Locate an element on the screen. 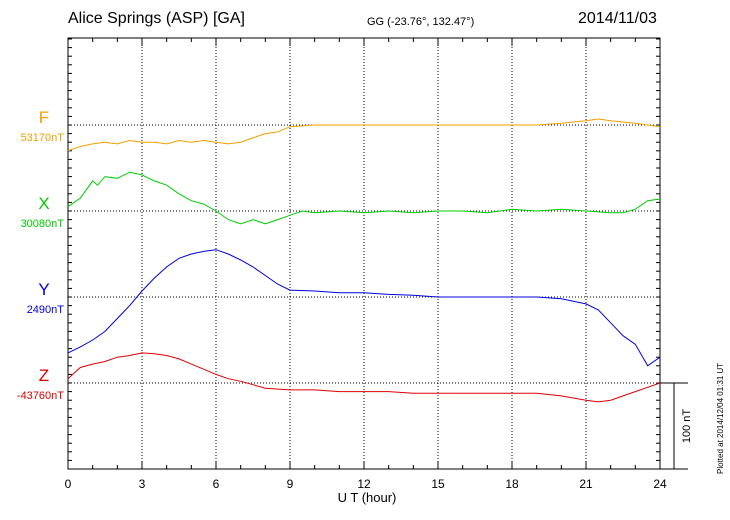  x-tick-label: 24 is located at coordinates (660, 484).